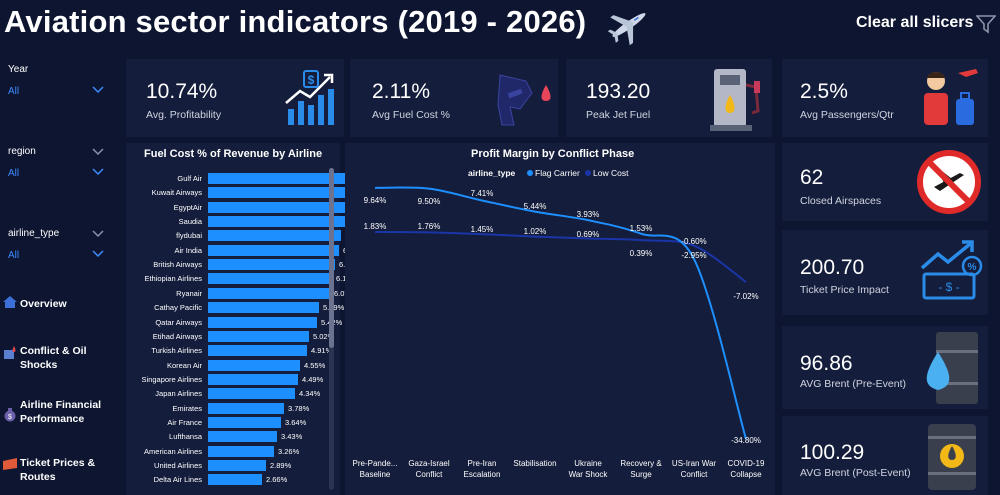 The height and width of the screenshot is (495, 1000). Describe the element at coordinates (832, 267) in the screenshot. I see `kpi-value: 200.70` at that location.